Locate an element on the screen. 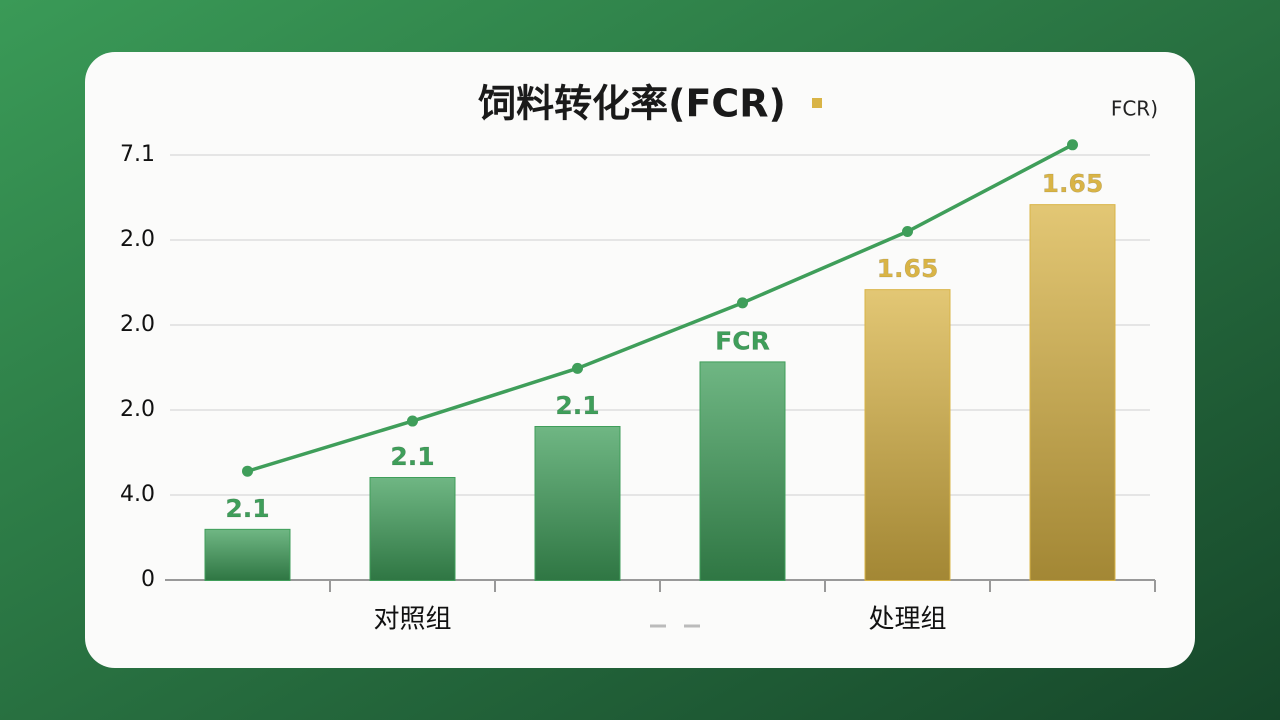  x-tick-label: 对照组 is located at coordinates (412, 620).